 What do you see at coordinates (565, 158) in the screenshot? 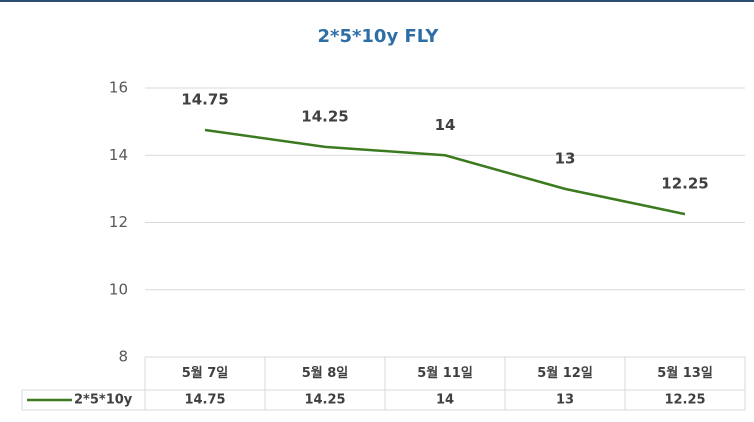
I see `data-label: 13` at bounding box center [565, 158].